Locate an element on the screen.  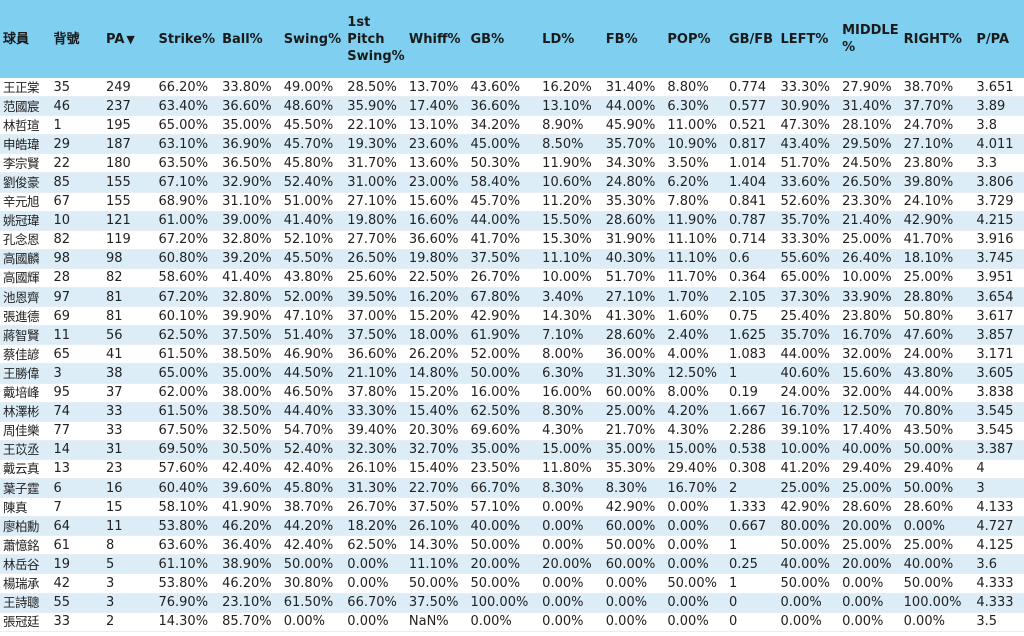
column-header-swing: Swing% is located at coordinates (312, 39).